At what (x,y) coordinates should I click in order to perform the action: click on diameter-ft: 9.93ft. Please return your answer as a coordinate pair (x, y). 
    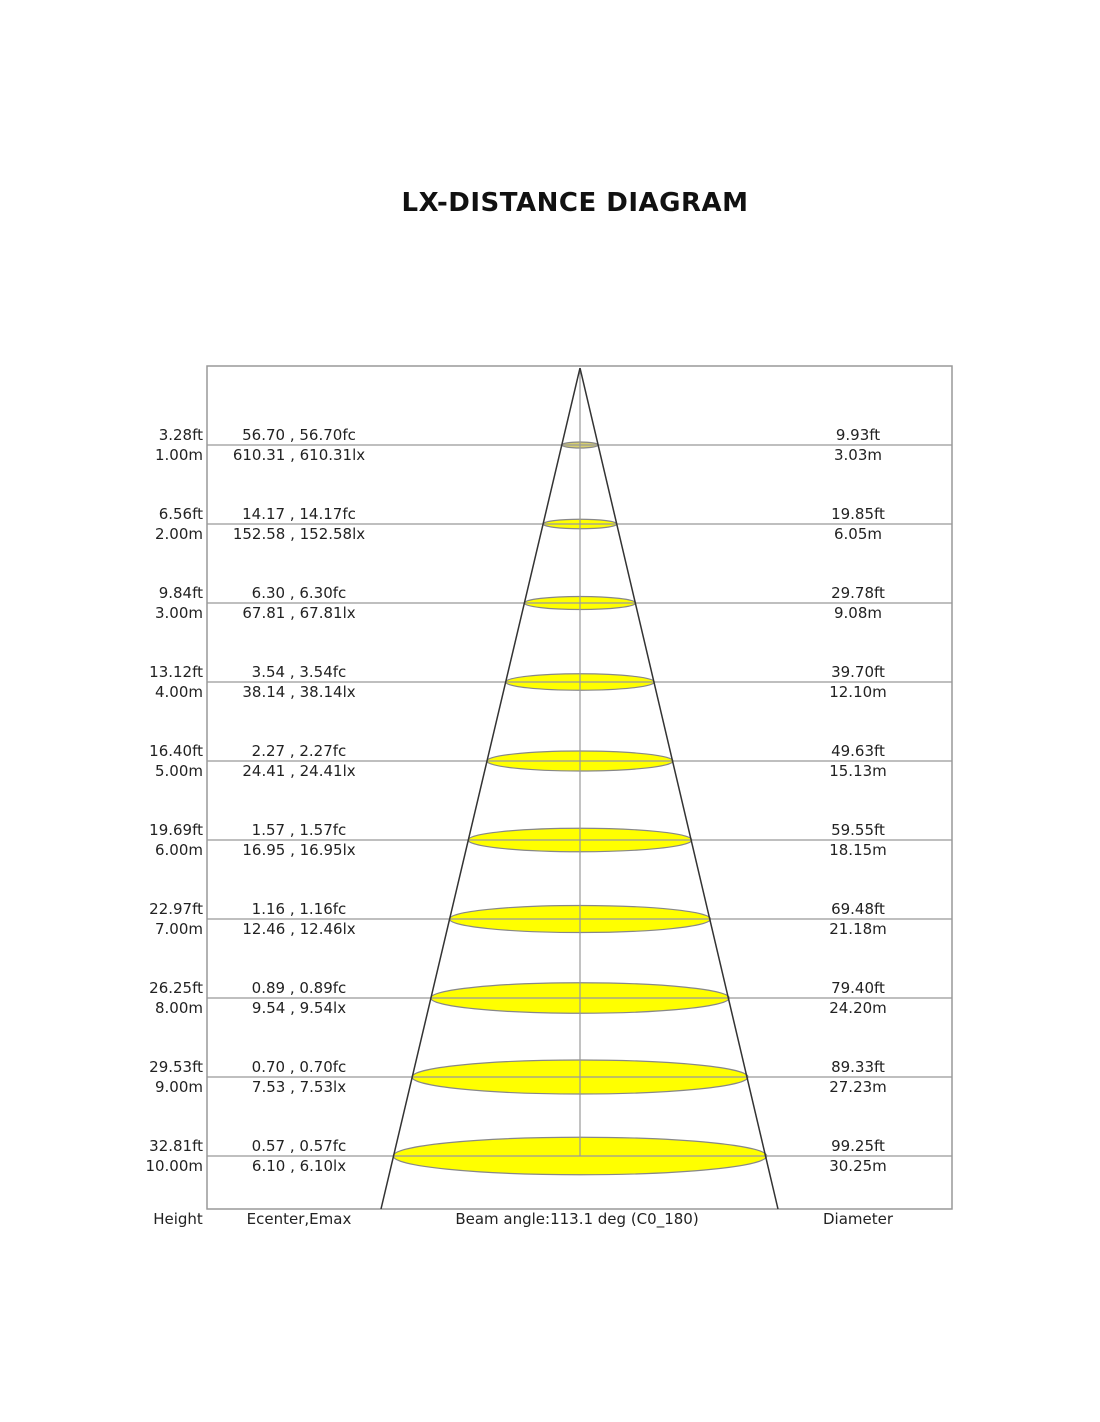
    Looking at the image, I should click on (858, 435).